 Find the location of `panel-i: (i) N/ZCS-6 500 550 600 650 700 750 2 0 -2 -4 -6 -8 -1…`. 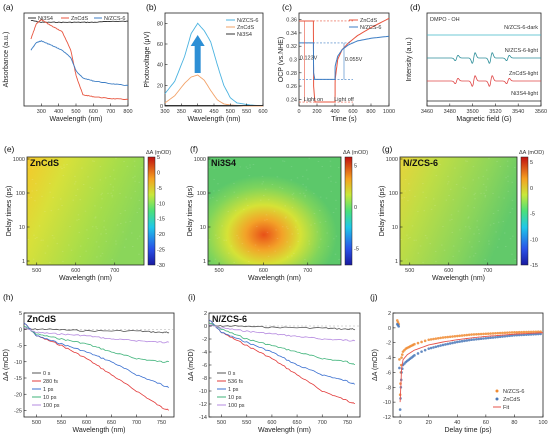

panel-i: (i) N/ZCS-6 500 550 600 650 700 750 2 0 -2 -4 -6 -8 -1… is located at coordinates (274, 363).